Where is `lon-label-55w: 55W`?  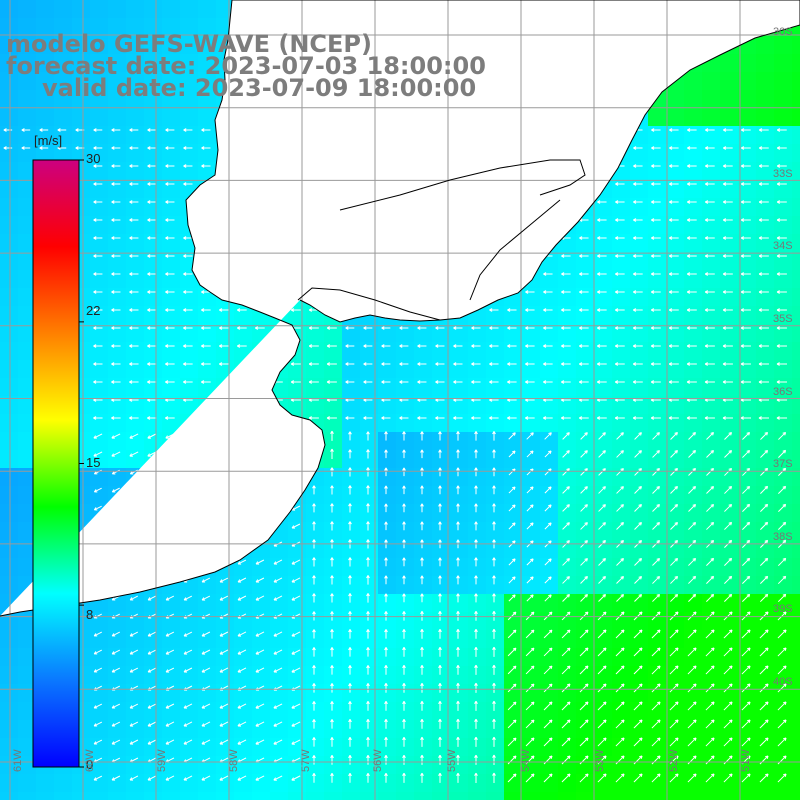 lon-label-55w: 55W is located at coordinates (452, 760).